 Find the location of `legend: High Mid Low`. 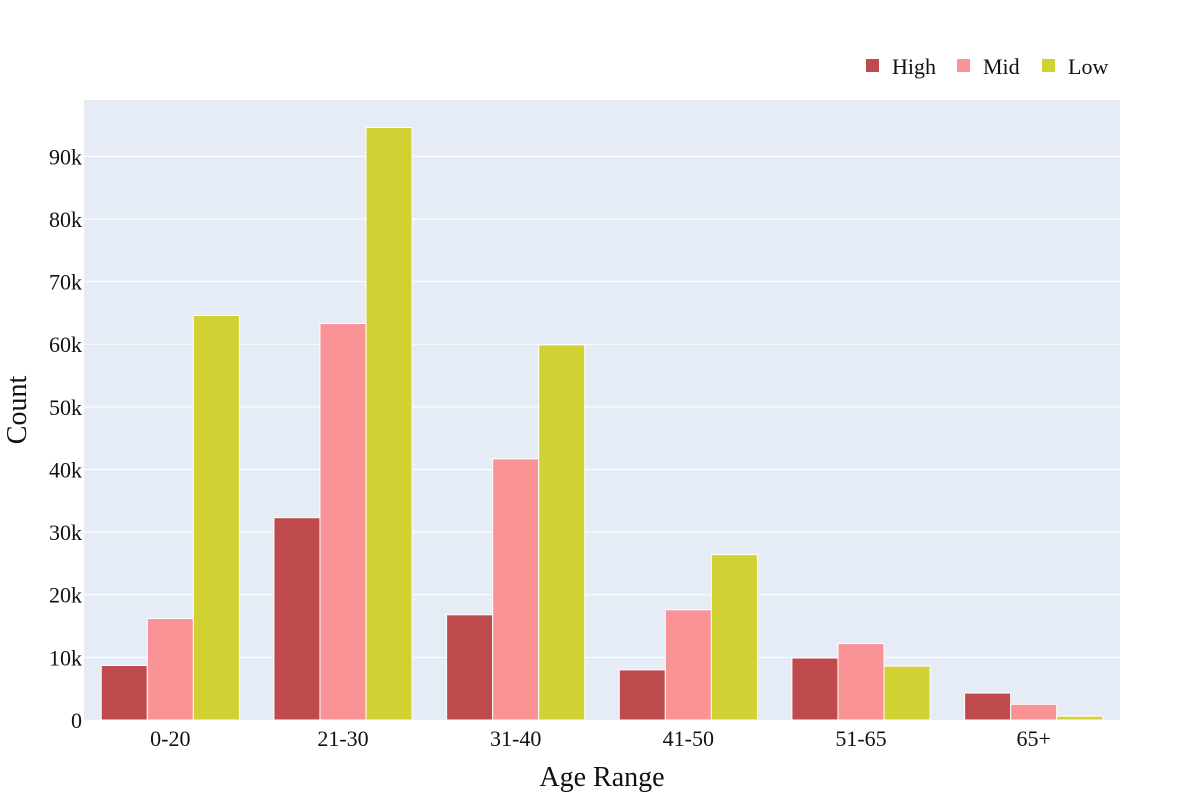

legend: High Mid Low is located at coordinates (987, 66).